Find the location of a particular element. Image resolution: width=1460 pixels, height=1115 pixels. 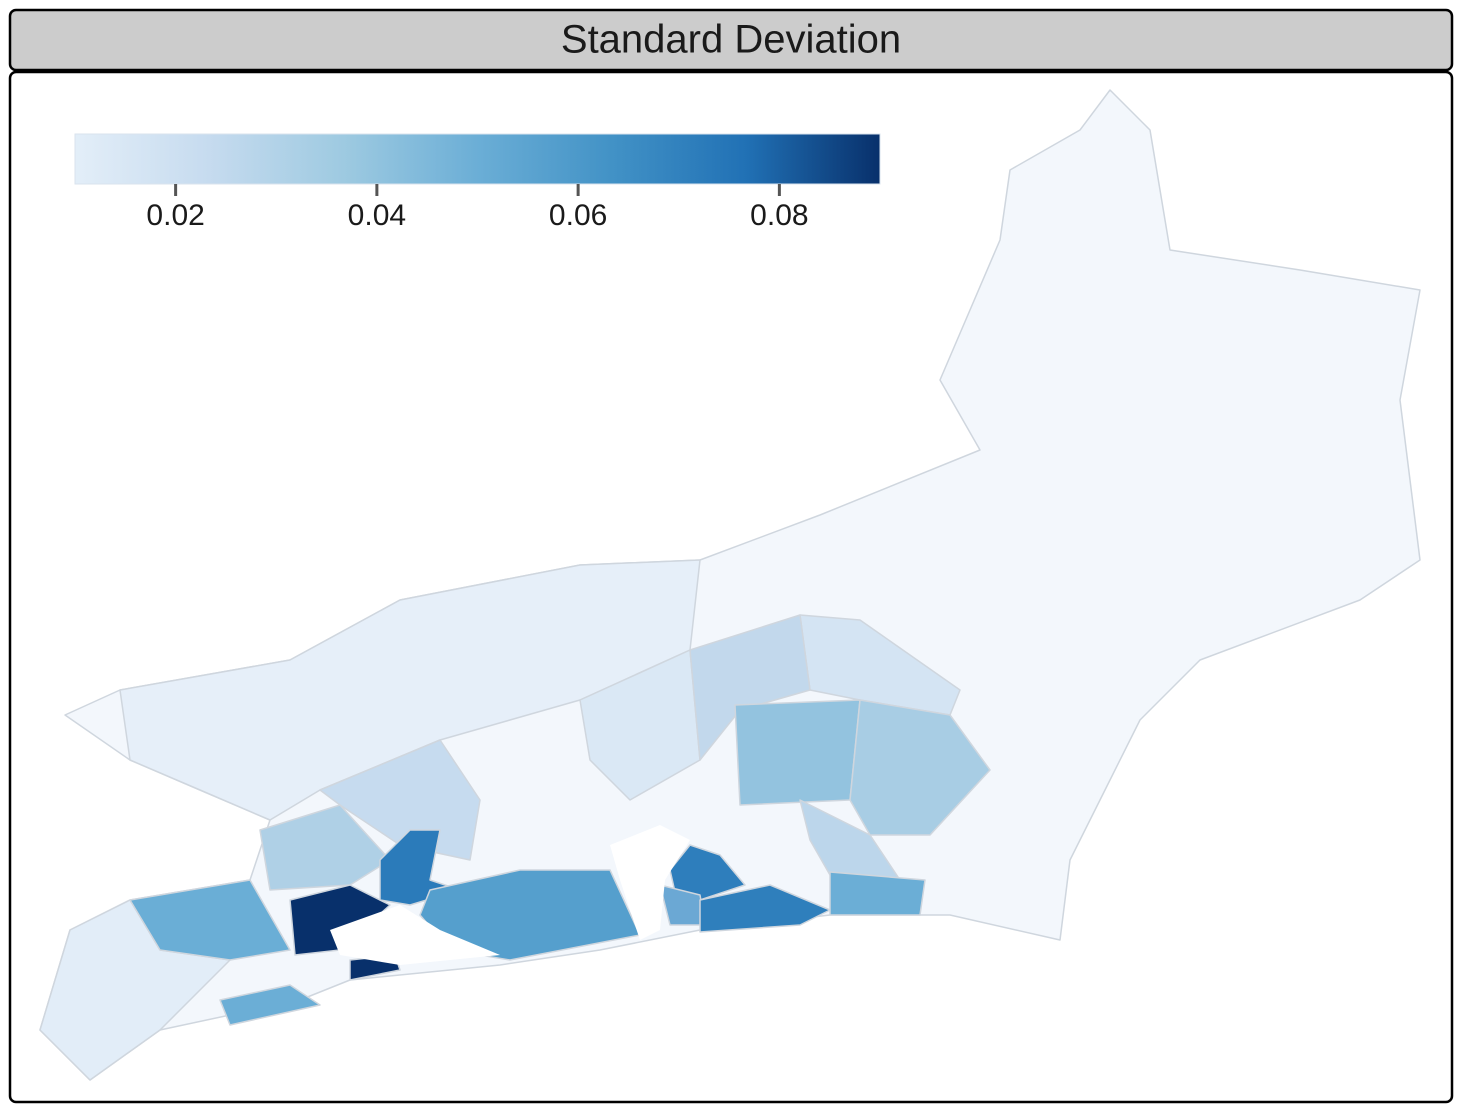

title-strip is located at coordinates (731, 40).